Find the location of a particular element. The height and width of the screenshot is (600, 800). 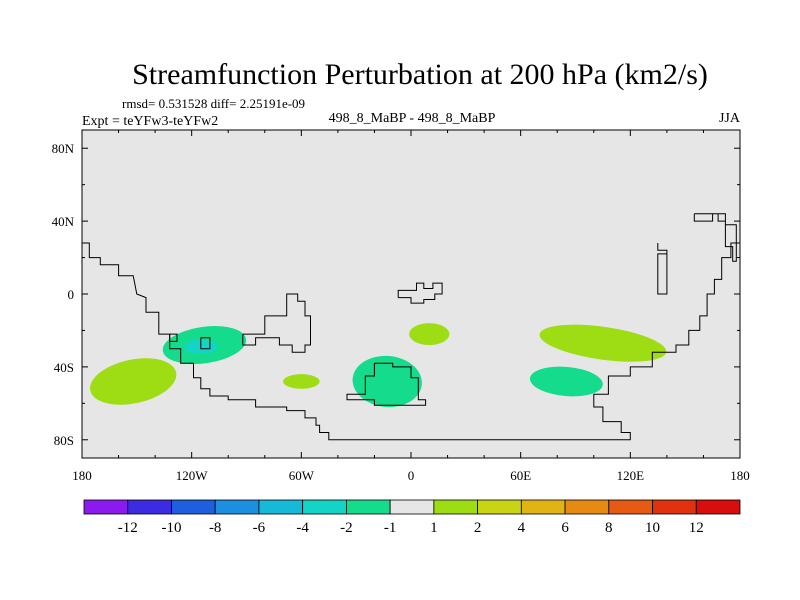

colorbar: -12 -10 -8 -6 -4 -2 -1 1 2 4 6 8 10 12 is located at coordinates (412, 517).